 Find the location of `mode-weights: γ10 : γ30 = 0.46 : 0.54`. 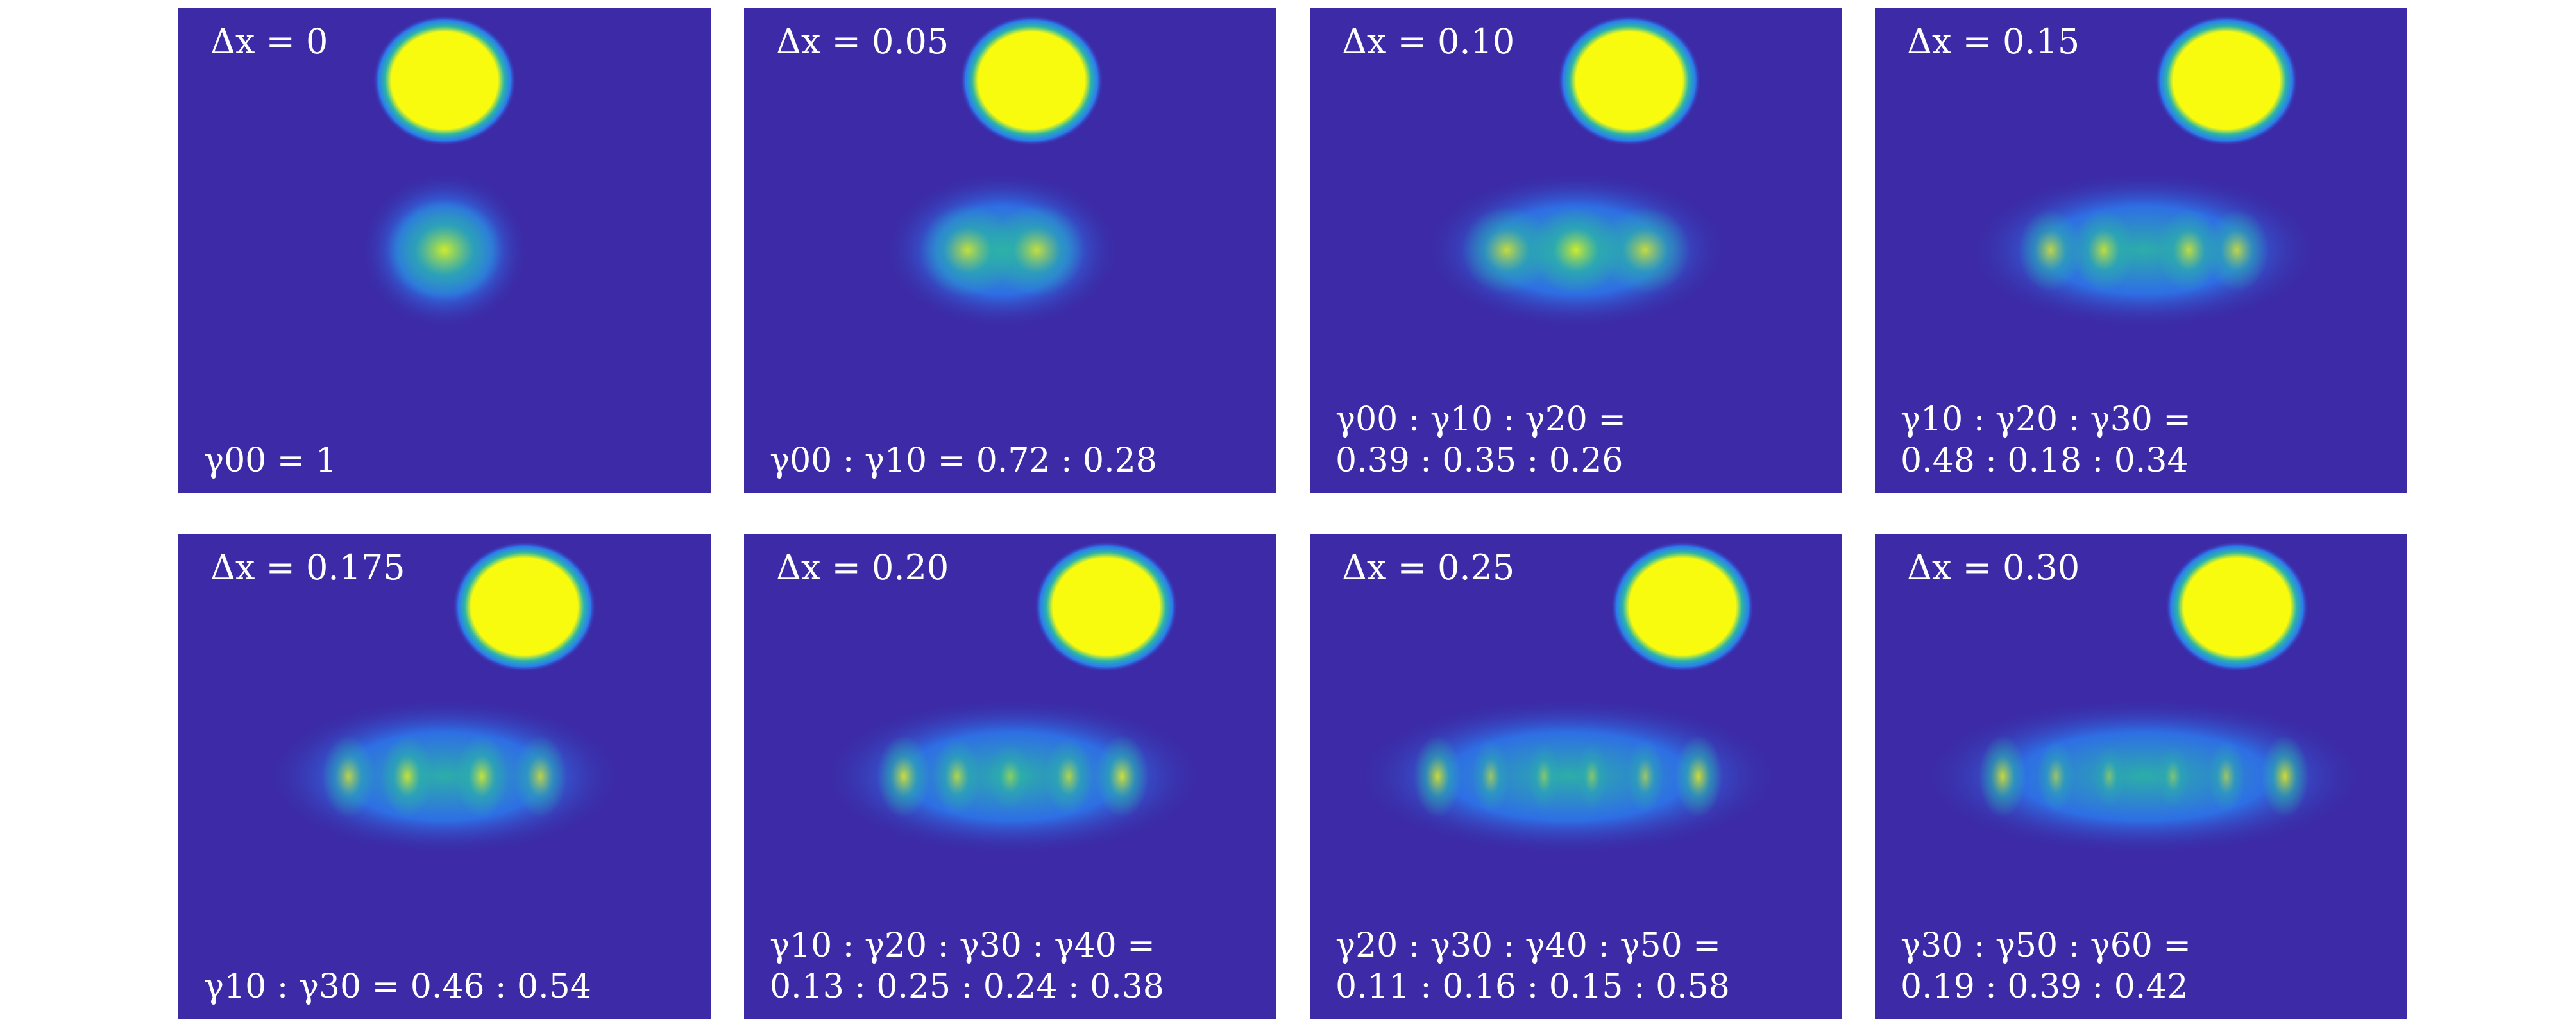

mode-weights: γ10 : γ30 = 0.46 : 0.54 is located at coordinates (397, 987).